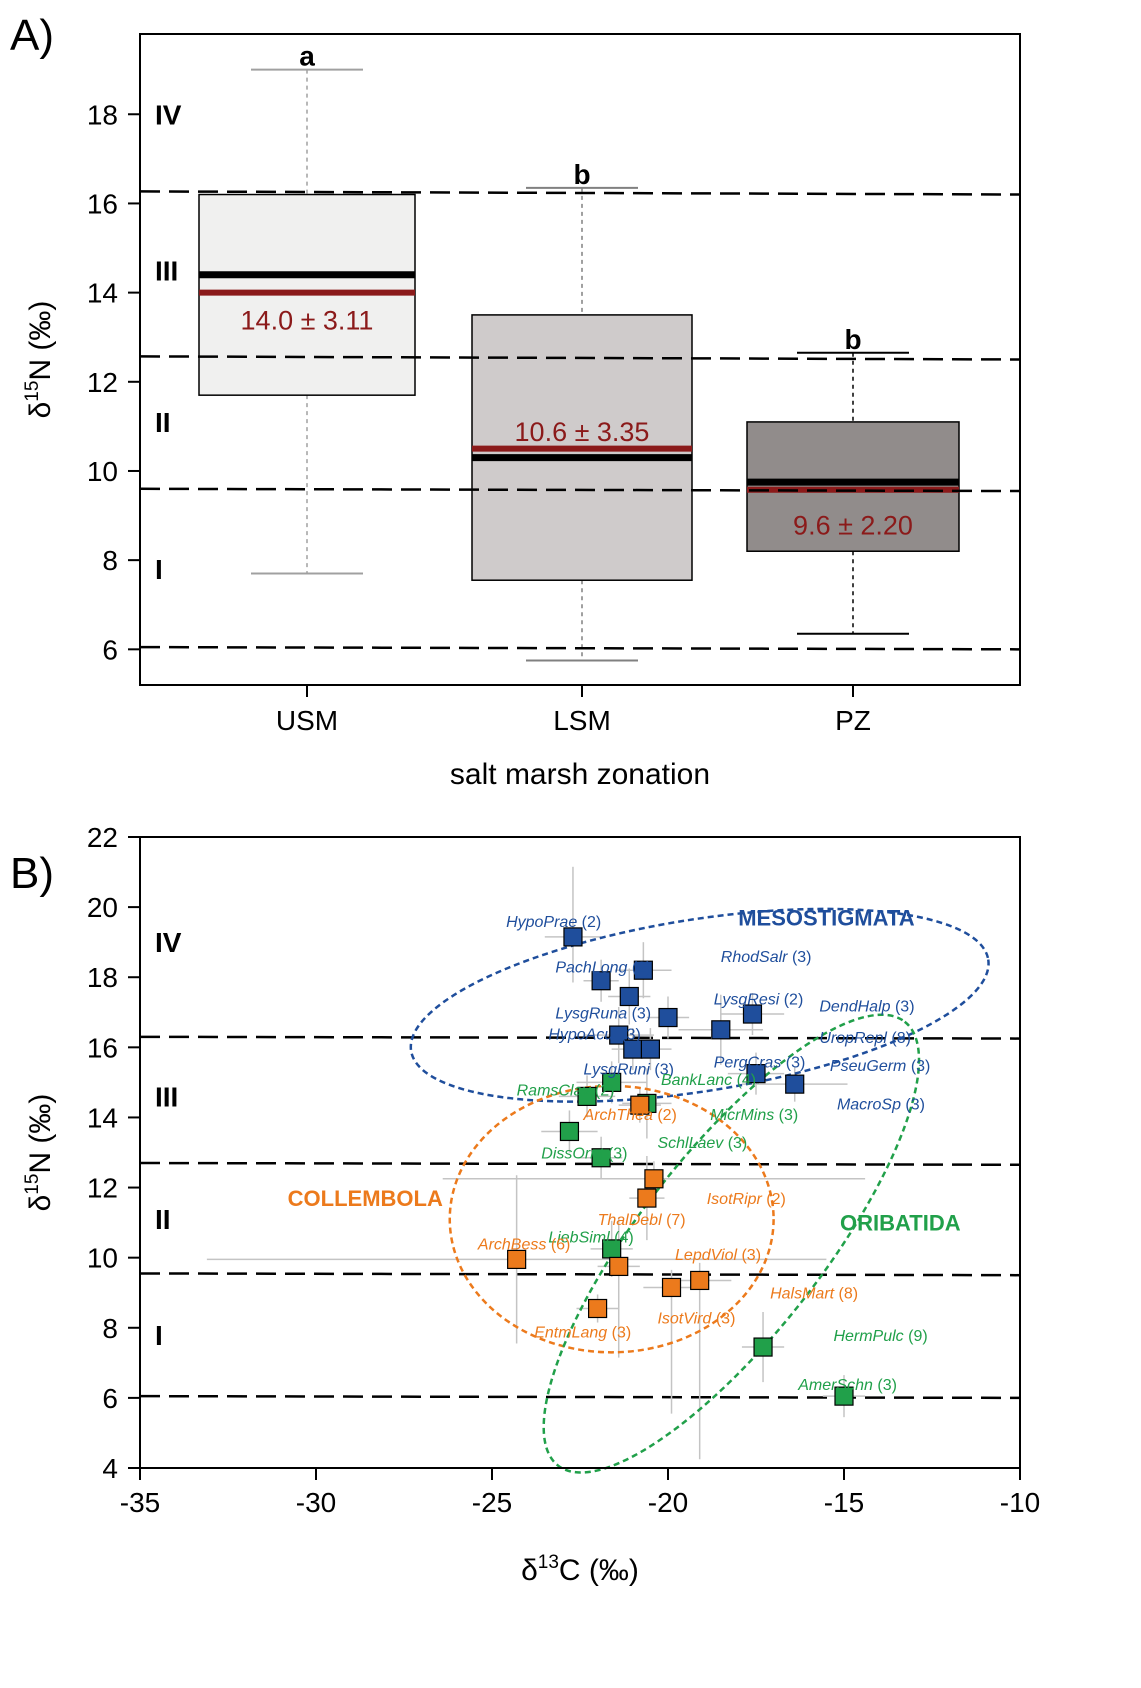  What do you see at coordinates (881, 1104) in the screenshot?
I see `point-label: MacroSp (3)` at bounding box center [881, 1104].